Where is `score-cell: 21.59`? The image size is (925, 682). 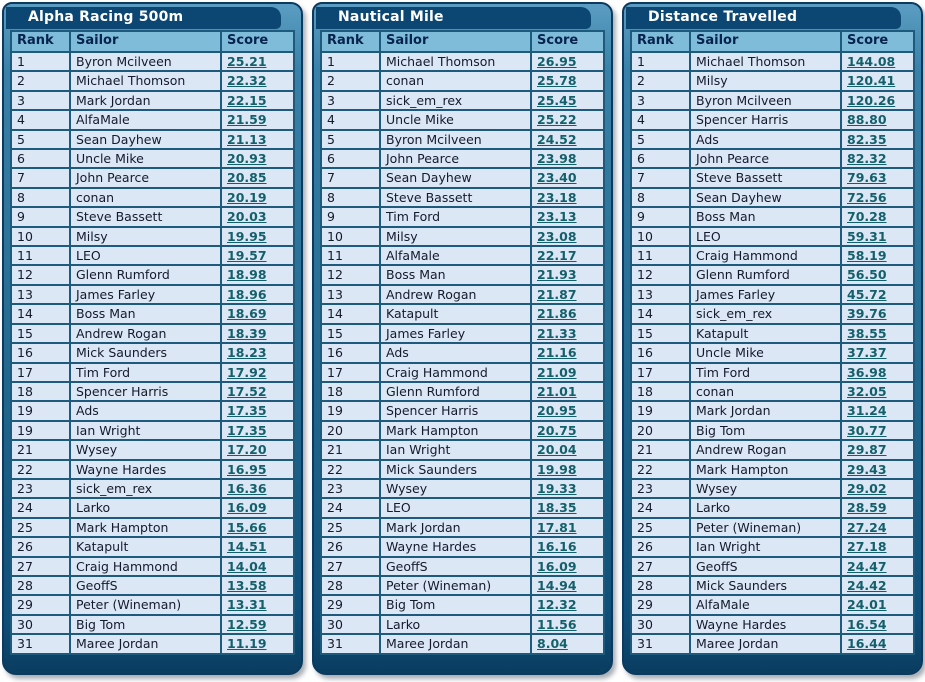
score-cell: 21.59 is located at coordinates (257, 120).